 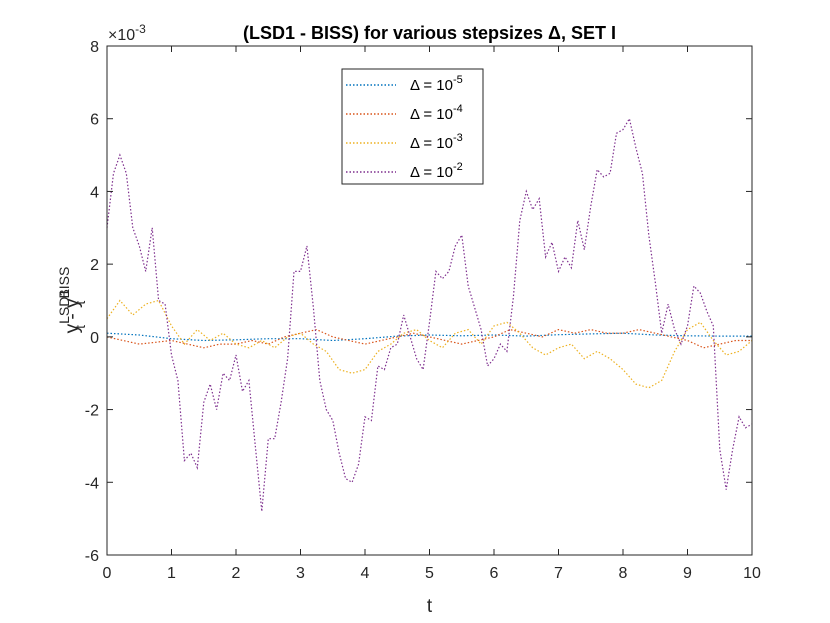 What do you see at coordinates (458, 138) in the screenshot?
I see `legend-label-exp: -3` at bounding box center [458, 138].